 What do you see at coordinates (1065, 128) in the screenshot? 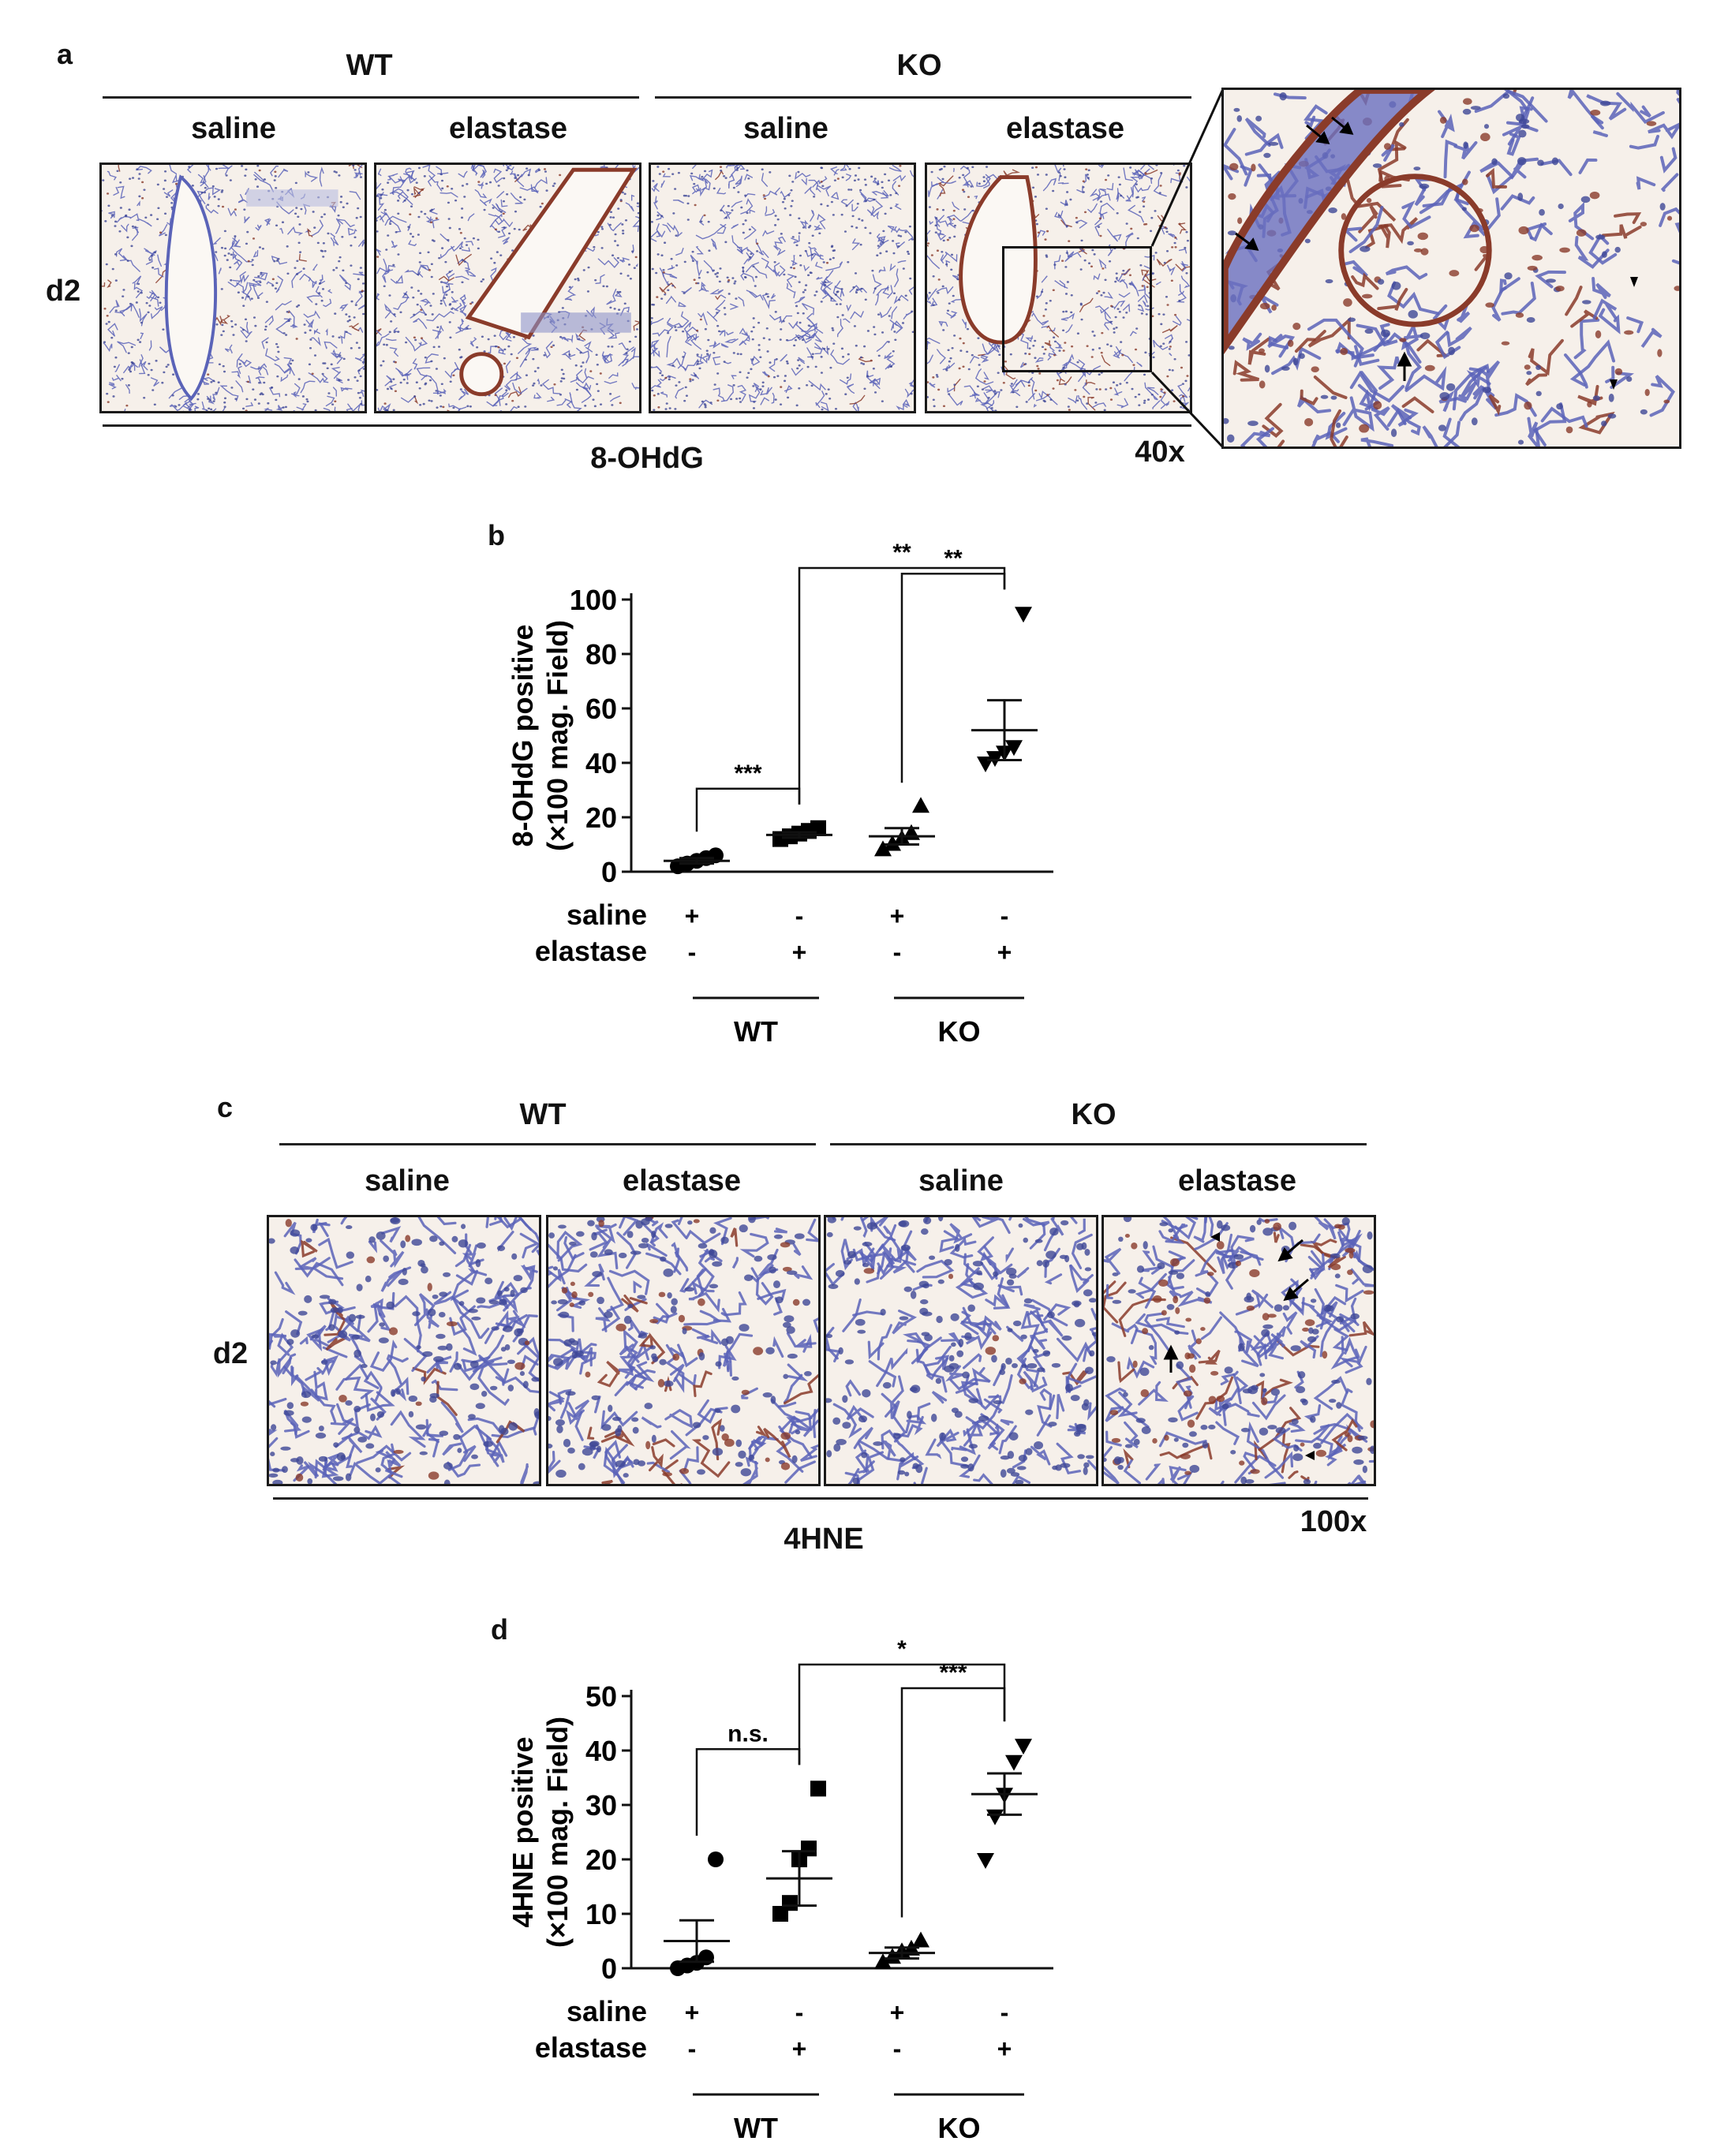
I see `panel-a-condition-4: elastase` at bounding box center [1065, 128].